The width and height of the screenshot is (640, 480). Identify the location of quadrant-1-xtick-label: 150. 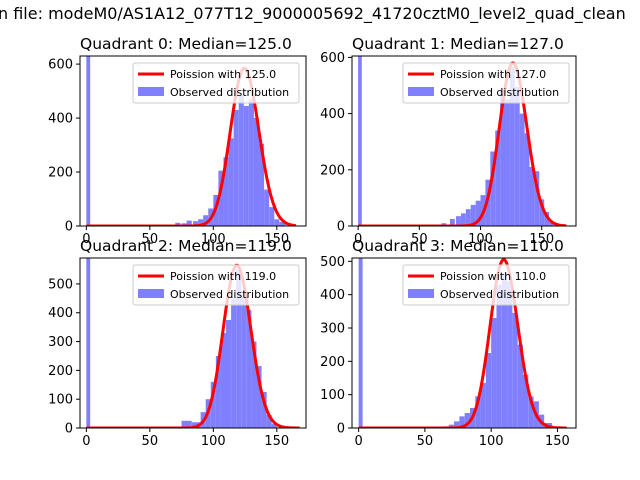
(541, 239).